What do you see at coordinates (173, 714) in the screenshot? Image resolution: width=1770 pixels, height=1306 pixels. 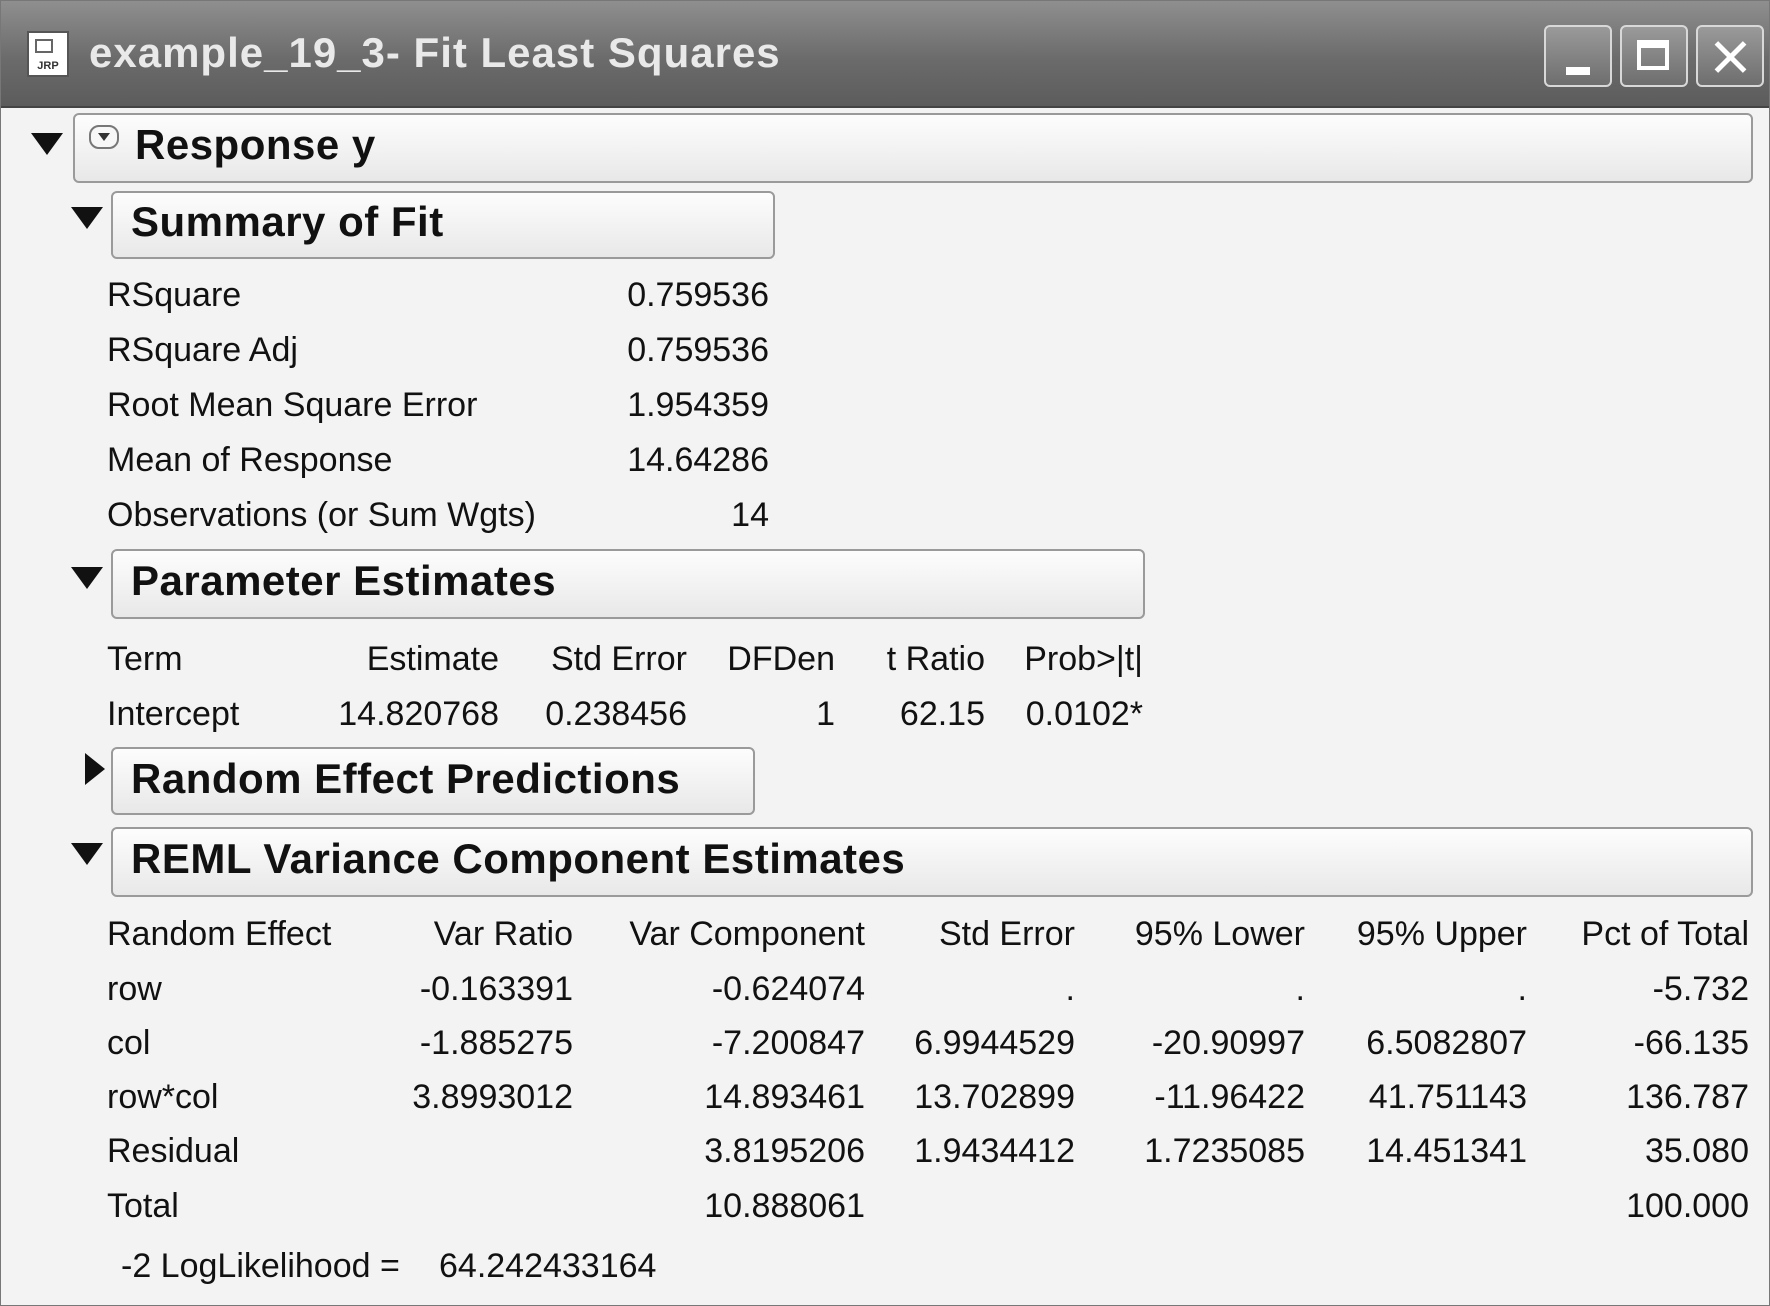 I see `table-cell: Intercept` at bounding box center [173, 714].